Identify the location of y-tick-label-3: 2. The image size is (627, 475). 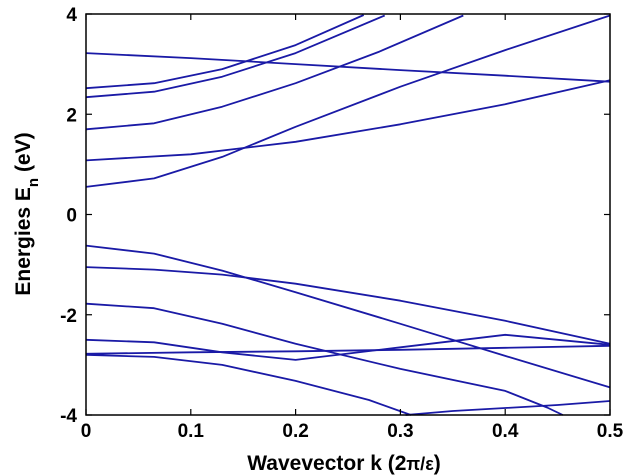
(71, 115).